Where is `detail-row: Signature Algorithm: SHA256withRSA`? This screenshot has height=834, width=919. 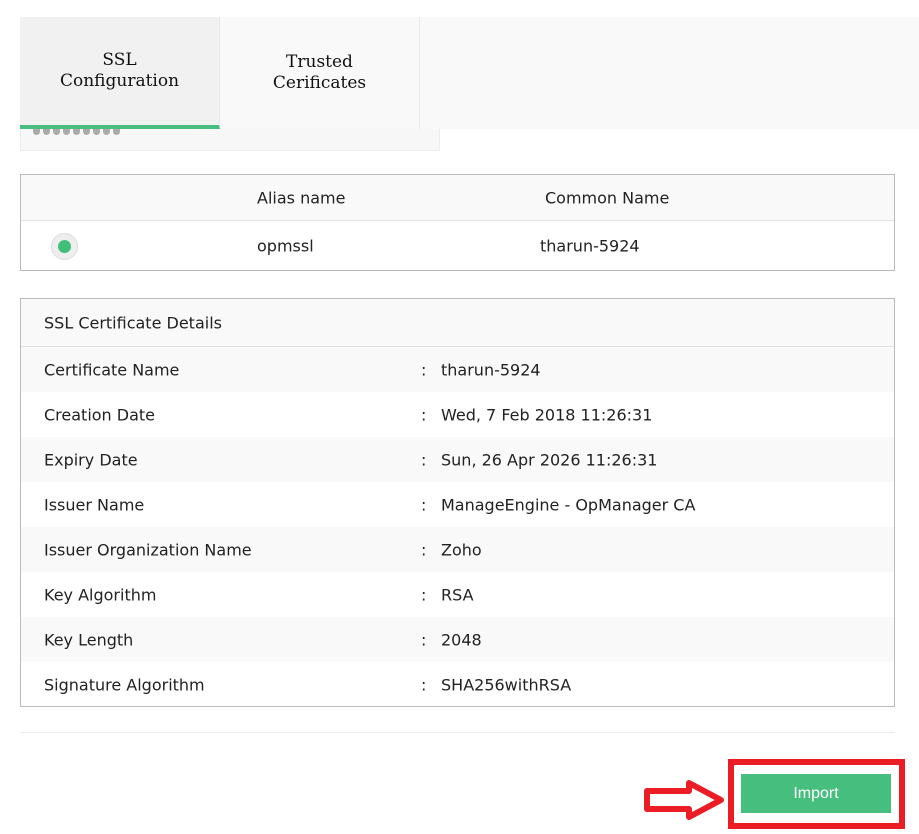 detail-row: Signature Algorithm: SHA256withRSA is located at coordinates (457, 684).